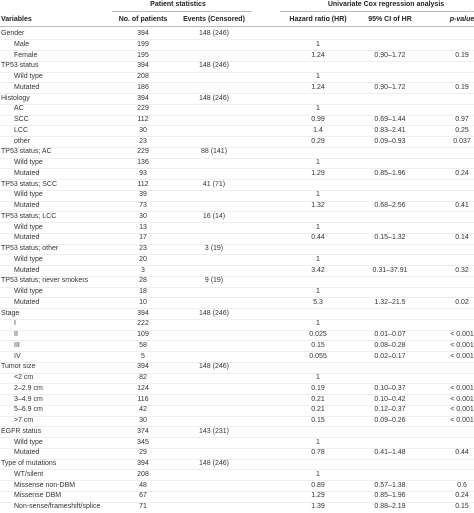  What do you see at coordinates (214, 152) in the screenshot?
I see `cell: 88 (141)` at bounding box center [214, 152].